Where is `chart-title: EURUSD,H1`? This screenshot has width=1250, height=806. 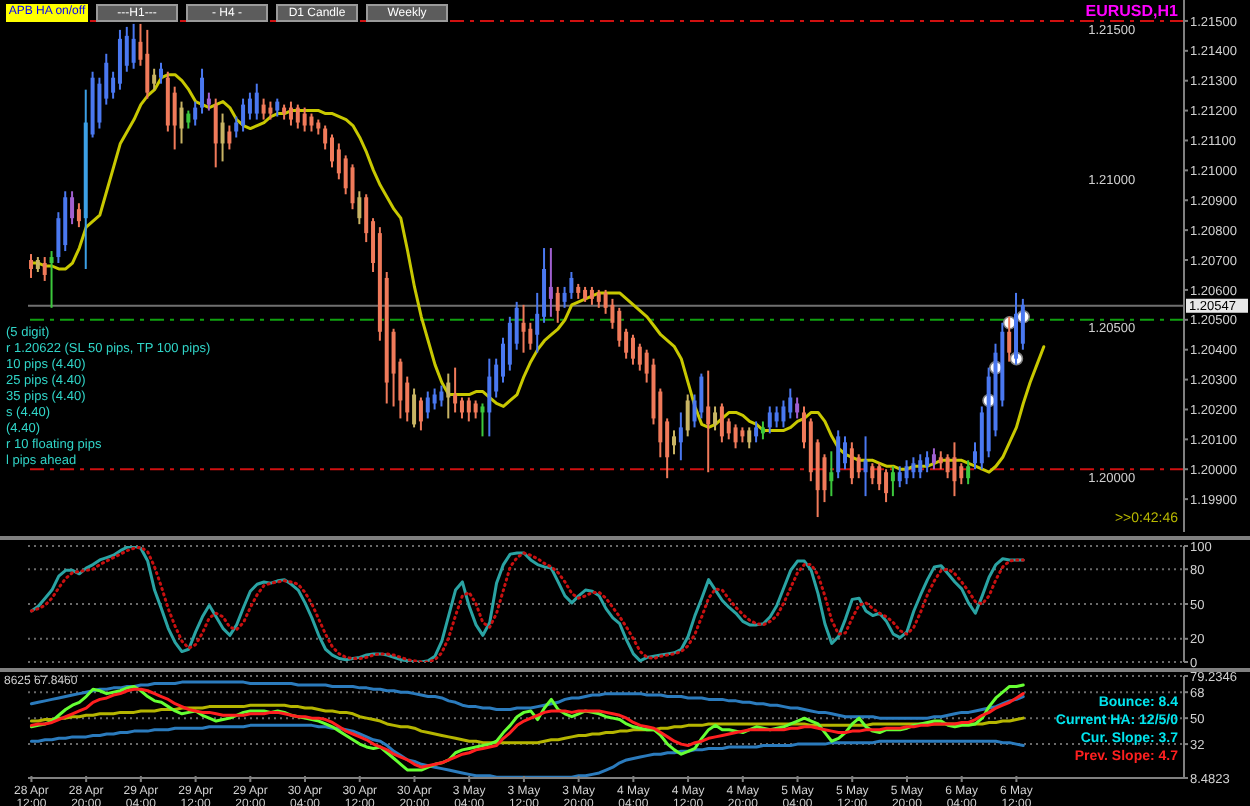
chart-title: EURUSD,H1 is located at coordinates (1131, 11).